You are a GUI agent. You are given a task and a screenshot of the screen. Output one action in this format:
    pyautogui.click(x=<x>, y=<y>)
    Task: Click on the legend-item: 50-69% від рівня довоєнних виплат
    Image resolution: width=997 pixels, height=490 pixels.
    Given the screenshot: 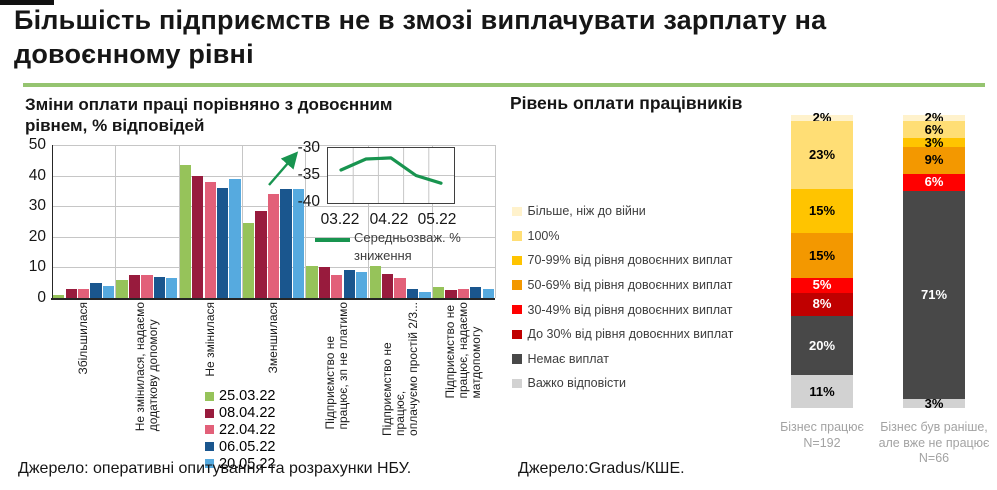 What is the action you would take?
    pyautogui.click(x=647, y=285)
    